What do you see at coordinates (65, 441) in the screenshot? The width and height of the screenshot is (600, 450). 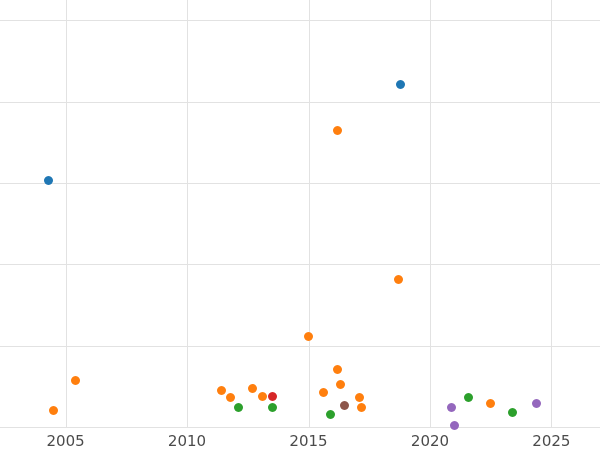 I see `x-tick-label: 2005` at bounding box center [65, 441].